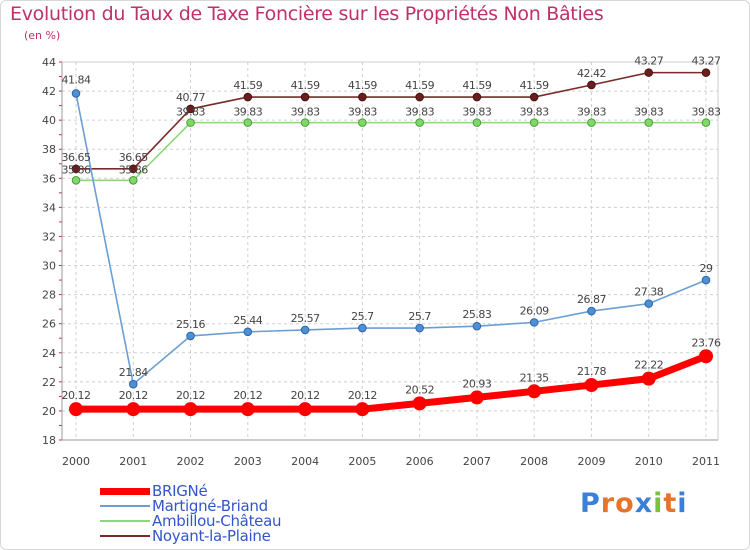 This screenshot has width=750, height=550. Describe the element at coordinates (648, 365) in the screenshot. I see `data-label-brign-: 22.22` at that location.